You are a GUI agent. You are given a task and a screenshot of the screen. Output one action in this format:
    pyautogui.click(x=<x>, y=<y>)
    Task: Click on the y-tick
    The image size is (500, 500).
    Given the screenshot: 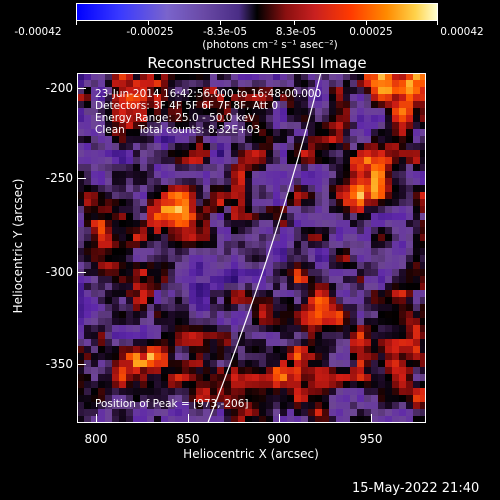 What is the action you would take?
    pyautogui.click(x=82, y=88)
    